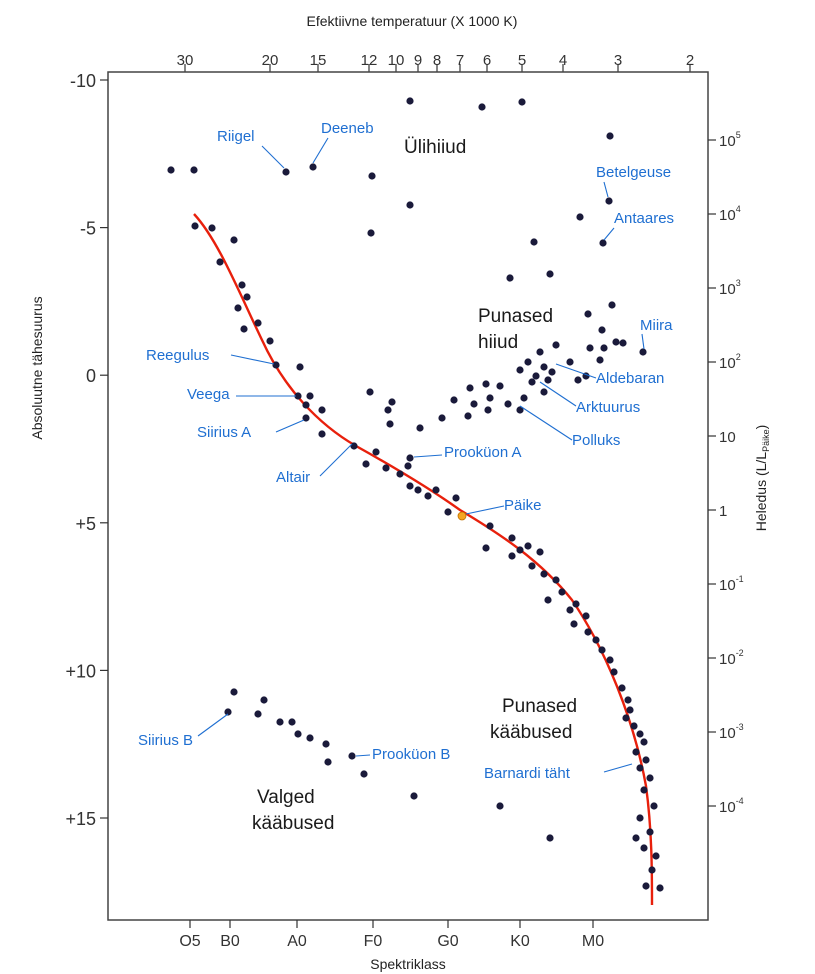  What do you see at coordinates (270, 60) in the screenshot?
I see `top-tick-label-1: 20` at bounding box center [270, 60].